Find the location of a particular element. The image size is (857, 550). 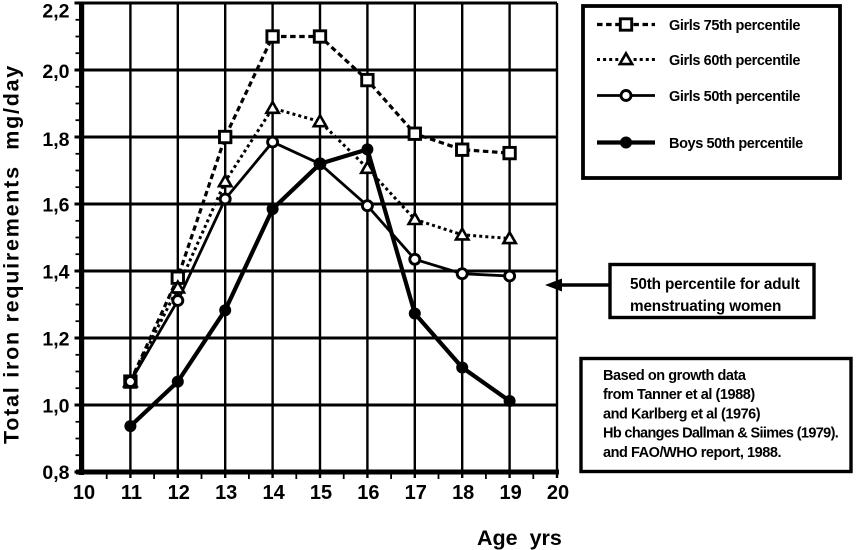

svg-text: Boys 50th percentile is located at coordinates (736, 144).